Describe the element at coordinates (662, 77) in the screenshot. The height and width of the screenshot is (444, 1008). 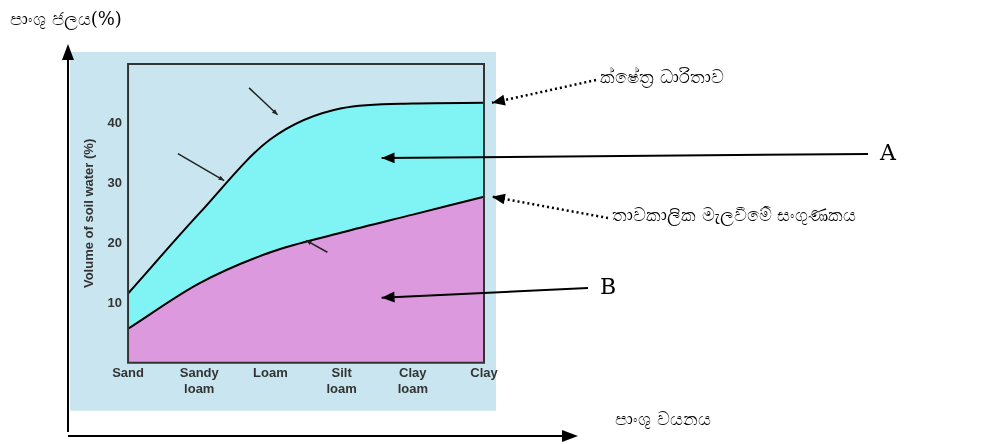
I see `text: ක්ෂේත්‍ර ධාරිතාව` at that location.